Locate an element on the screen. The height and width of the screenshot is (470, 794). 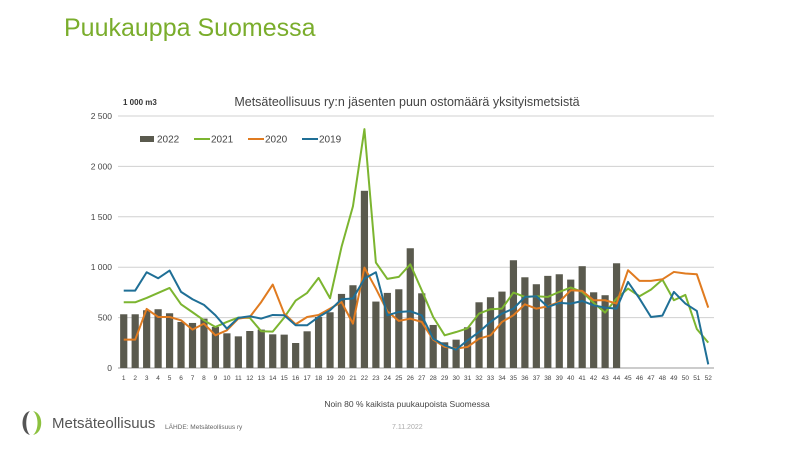
x-tick-label: 7 is located at coordinates (193, 378).